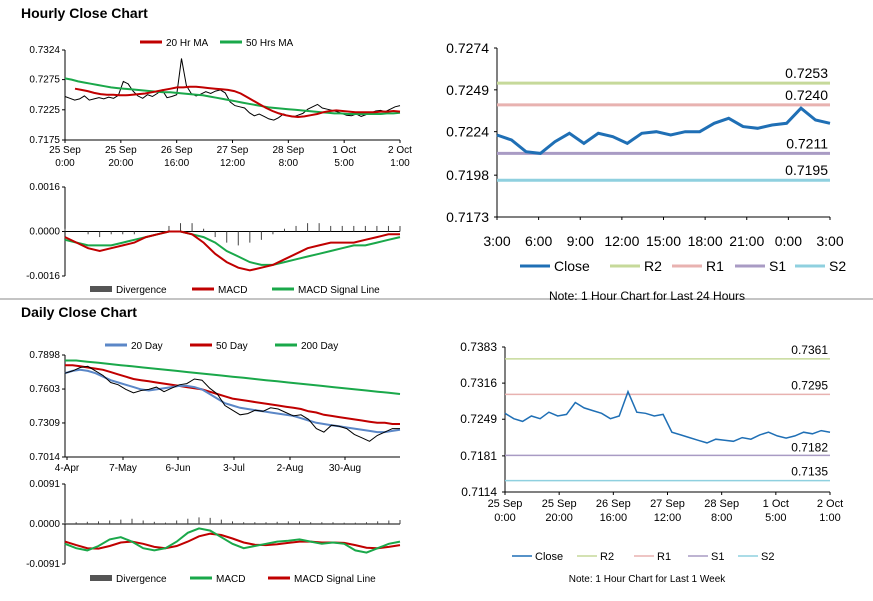 Image resolution: width=873 pixels, height=601 pixels. I want to click on daily-price-x-tick-label: 30-Aug, so click(345, 468).